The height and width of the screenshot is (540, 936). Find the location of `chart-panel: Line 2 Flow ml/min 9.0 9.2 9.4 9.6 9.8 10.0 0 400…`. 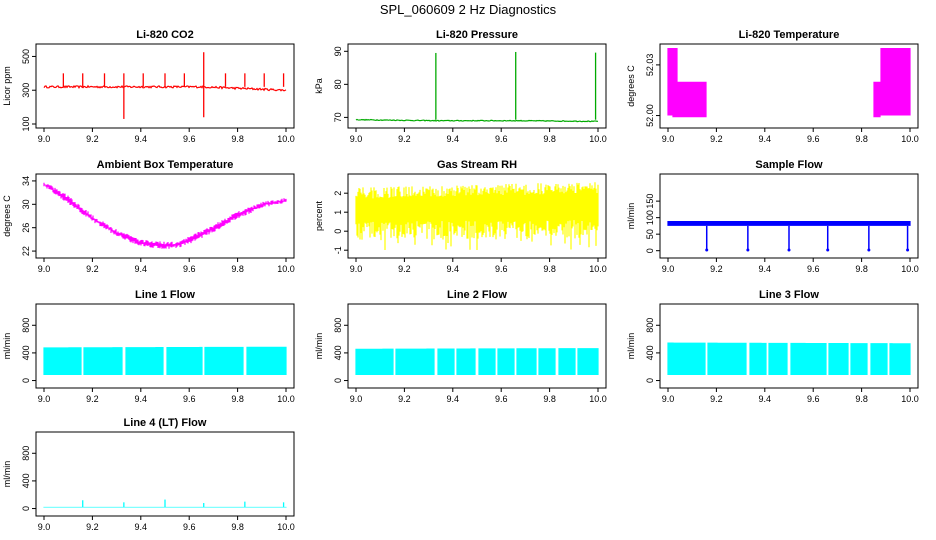

chart-panel: Line 2 Flow ml/min 9.0 9.2 9.4 9.6 9.8 10.0 0 400… is located at coordinates (460, 346).